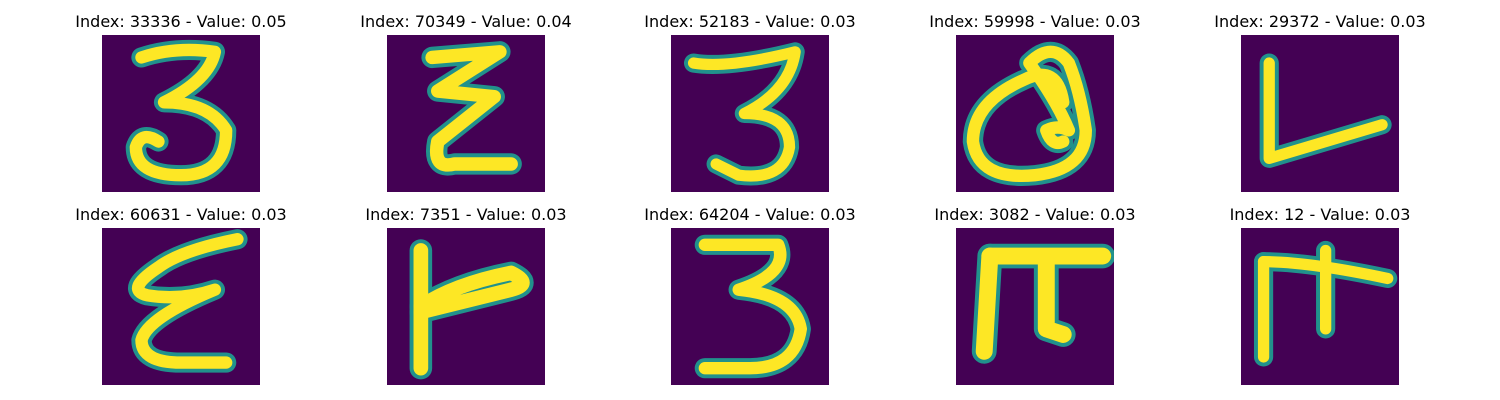 The width and height of the screenshot is (1500, 400). Describe the element at coordinates (1320, 214) in the screenshot. I see `sample-title: Index: 12 - Value: 0.03` at that location.